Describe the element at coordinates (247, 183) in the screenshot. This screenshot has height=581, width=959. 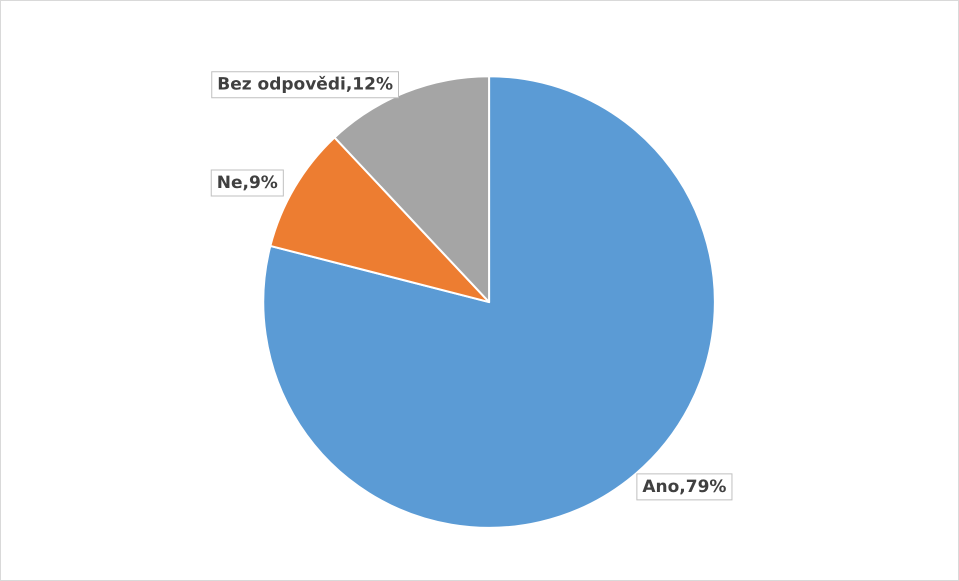
I see `slice-label: Ne,9%` at that location.